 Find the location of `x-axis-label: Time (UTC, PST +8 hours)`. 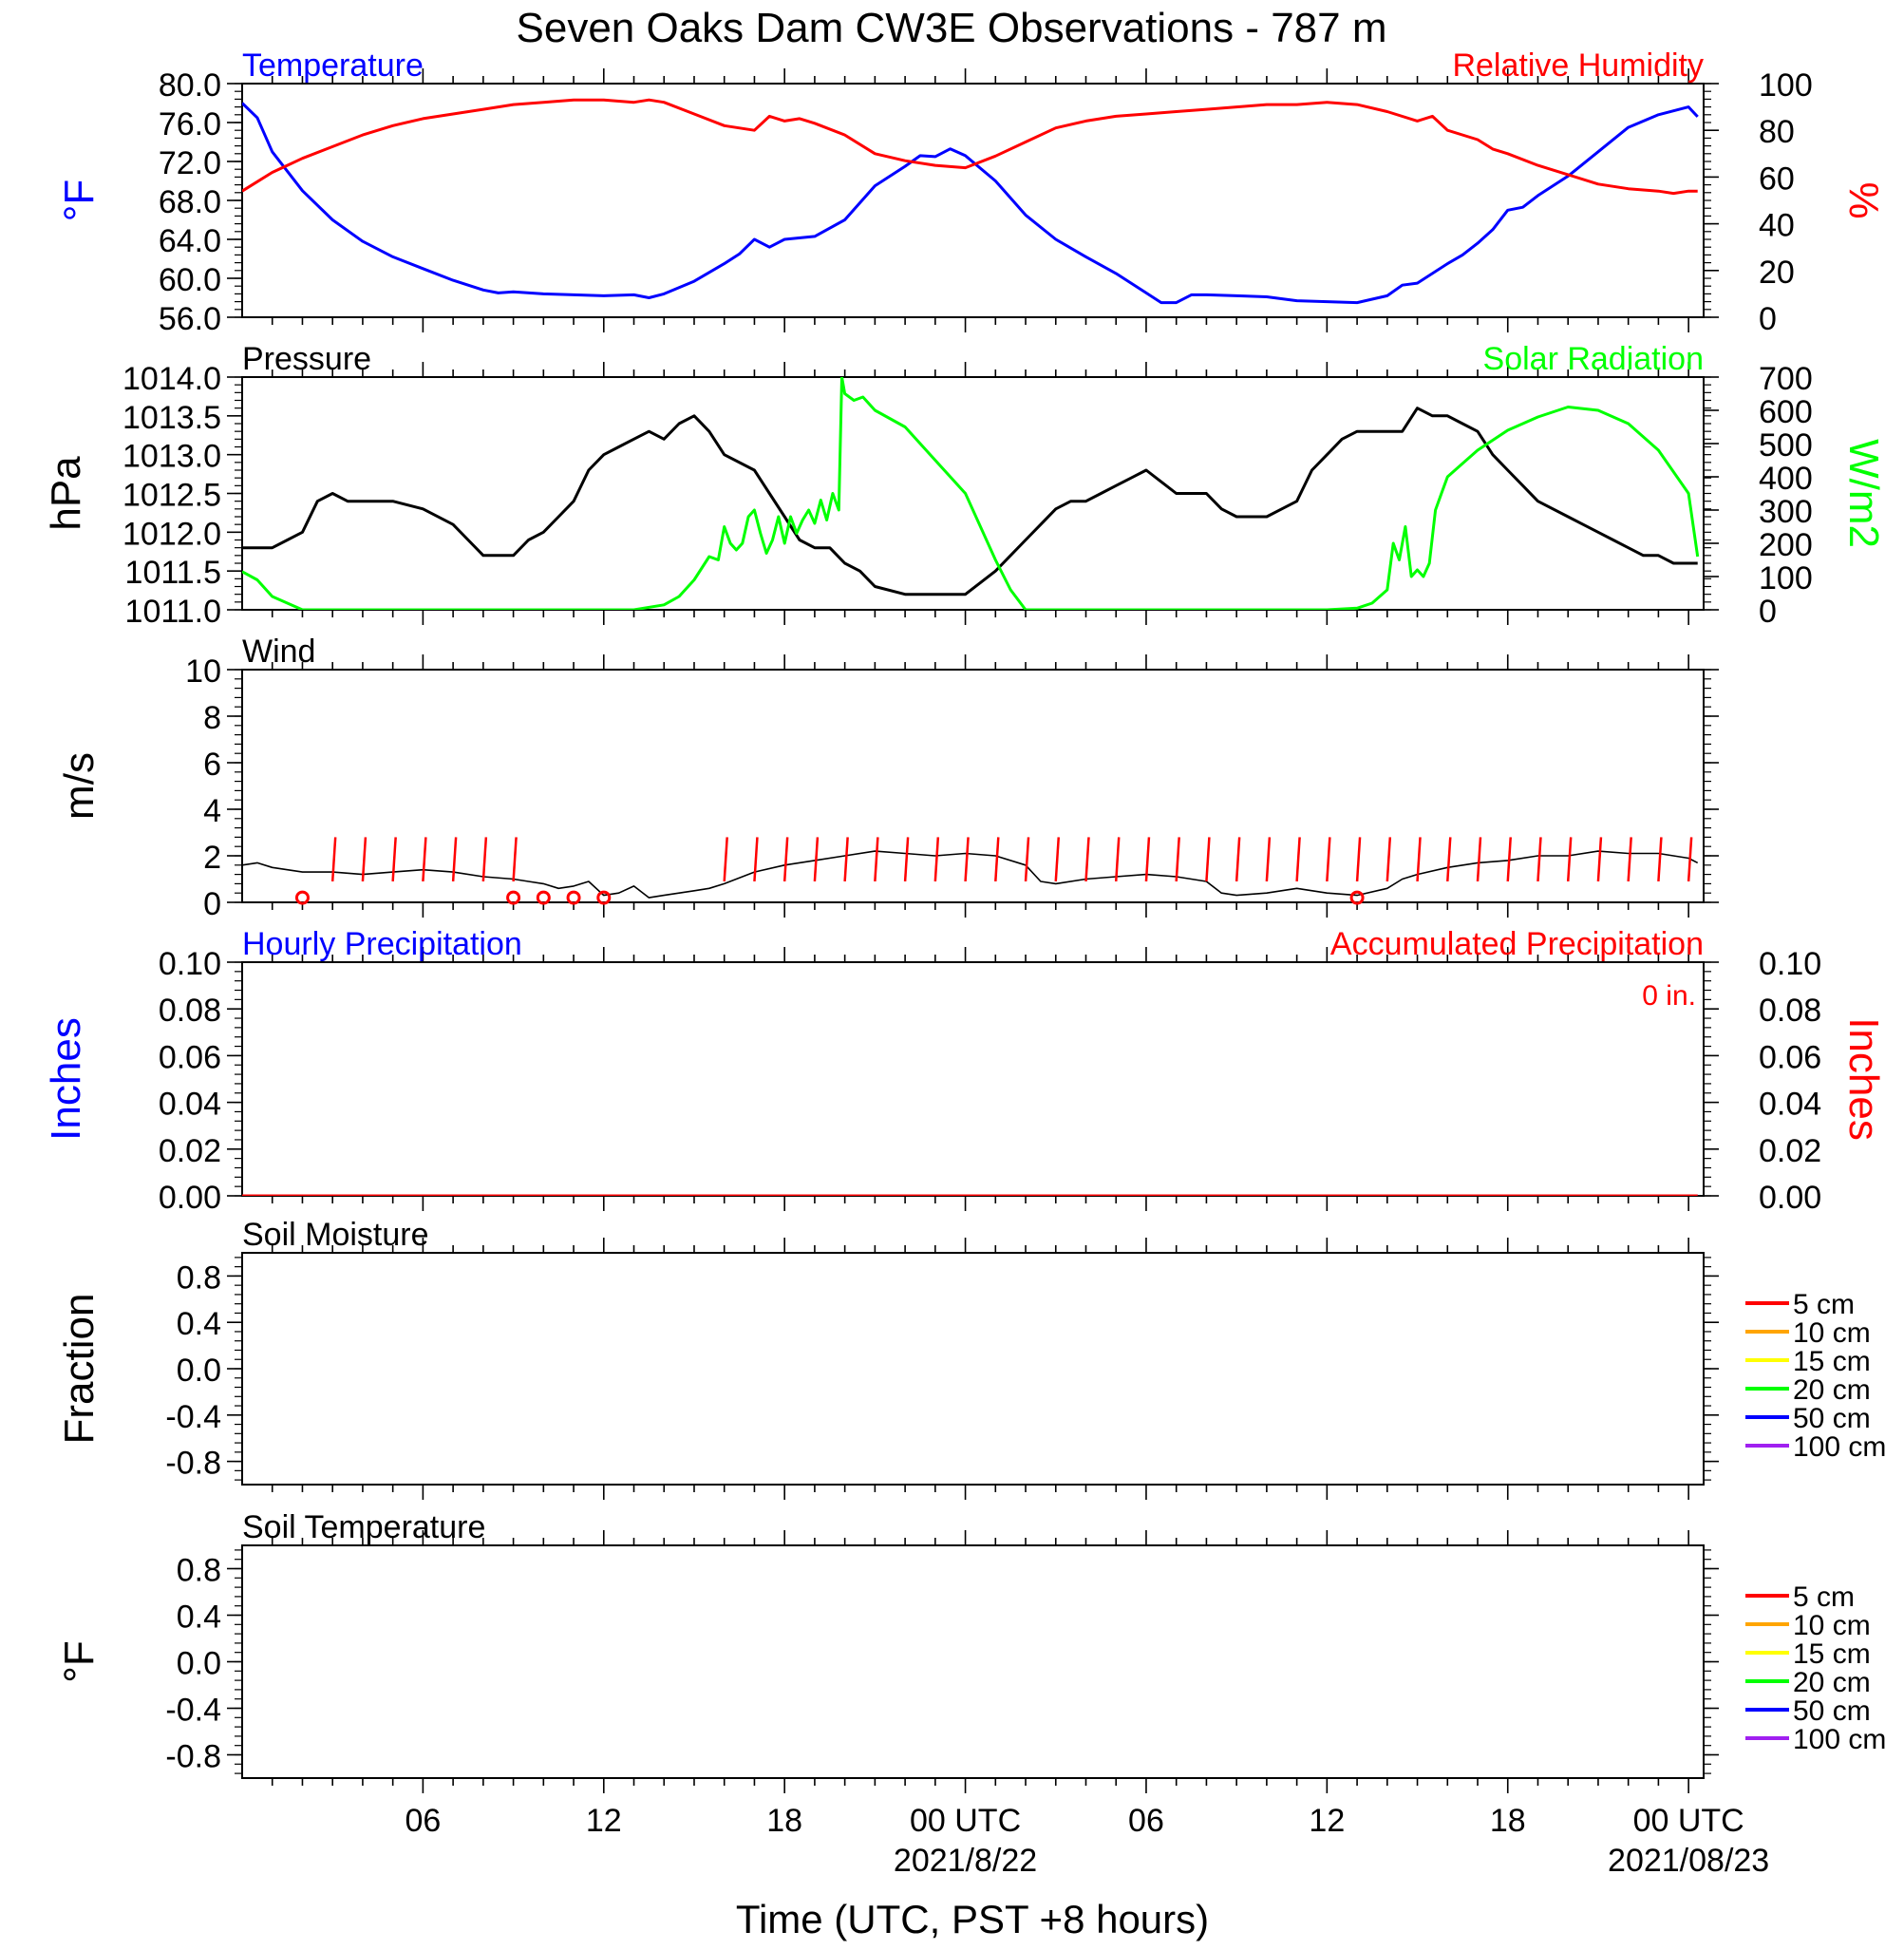

x-axis-label: Time (UTC, PST +8 hours) is located at coordinates (973, 1919).